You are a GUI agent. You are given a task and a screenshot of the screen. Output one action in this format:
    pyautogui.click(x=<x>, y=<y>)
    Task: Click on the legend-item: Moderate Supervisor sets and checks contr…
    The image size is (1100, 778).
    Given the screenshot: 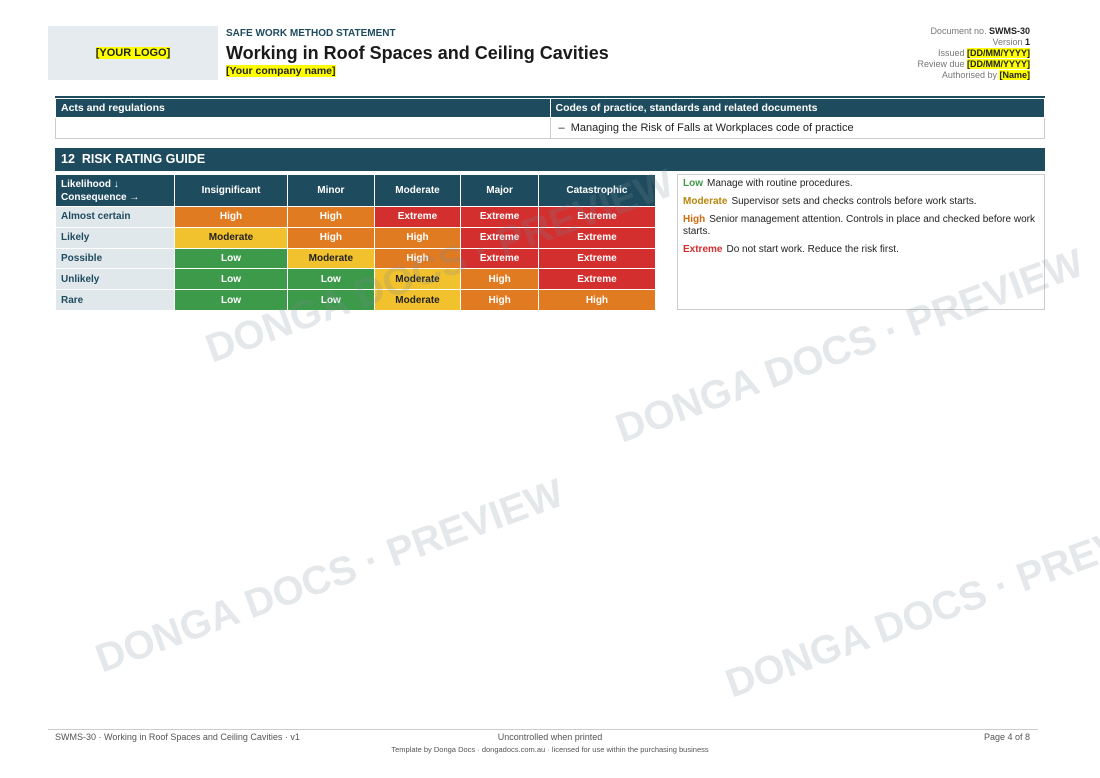 What is the action you would take?
    pyautogui.click(x=861, y=202)
    